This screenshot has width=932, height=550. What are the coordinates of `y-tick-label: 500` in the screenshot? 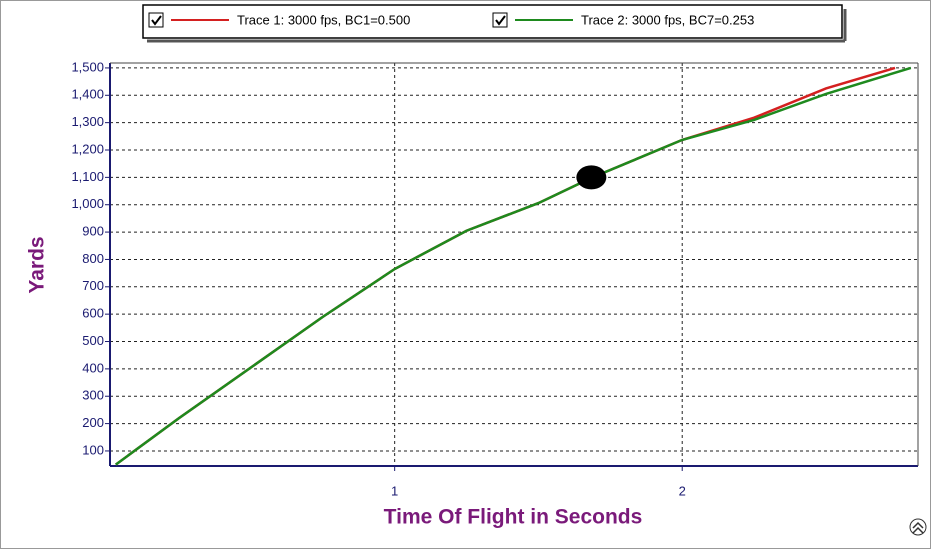 It's located at (93, 340).